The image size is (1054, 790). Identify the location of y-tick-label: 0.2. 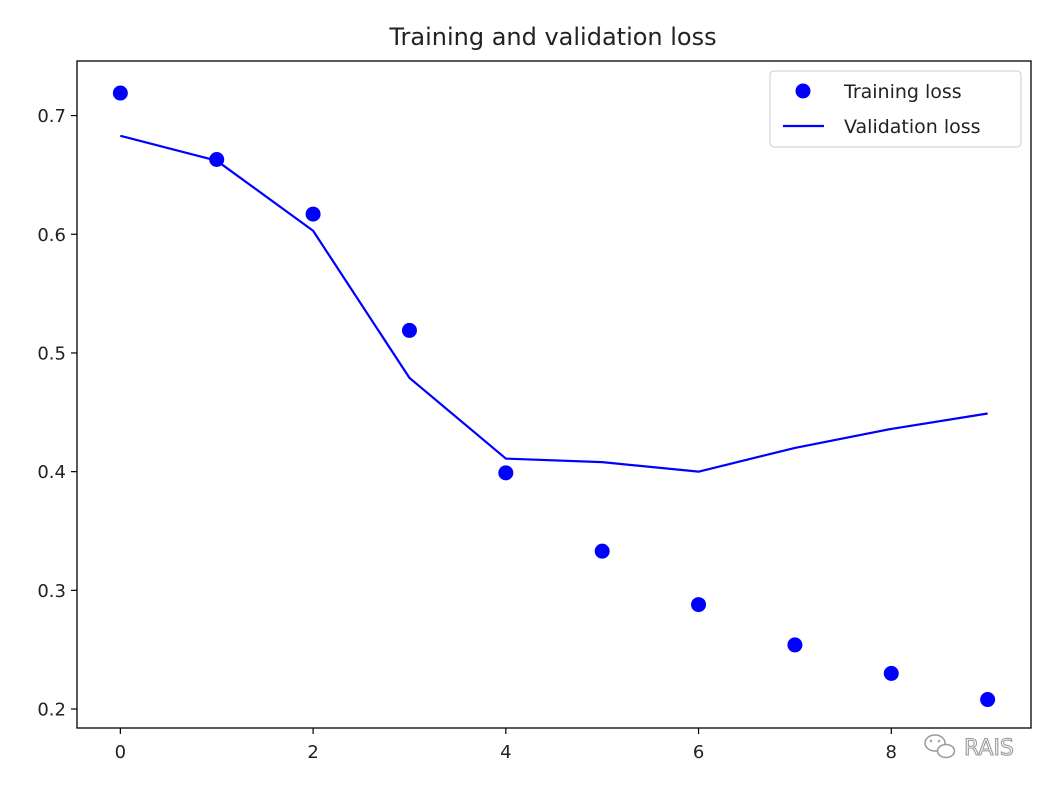
(51, 710).